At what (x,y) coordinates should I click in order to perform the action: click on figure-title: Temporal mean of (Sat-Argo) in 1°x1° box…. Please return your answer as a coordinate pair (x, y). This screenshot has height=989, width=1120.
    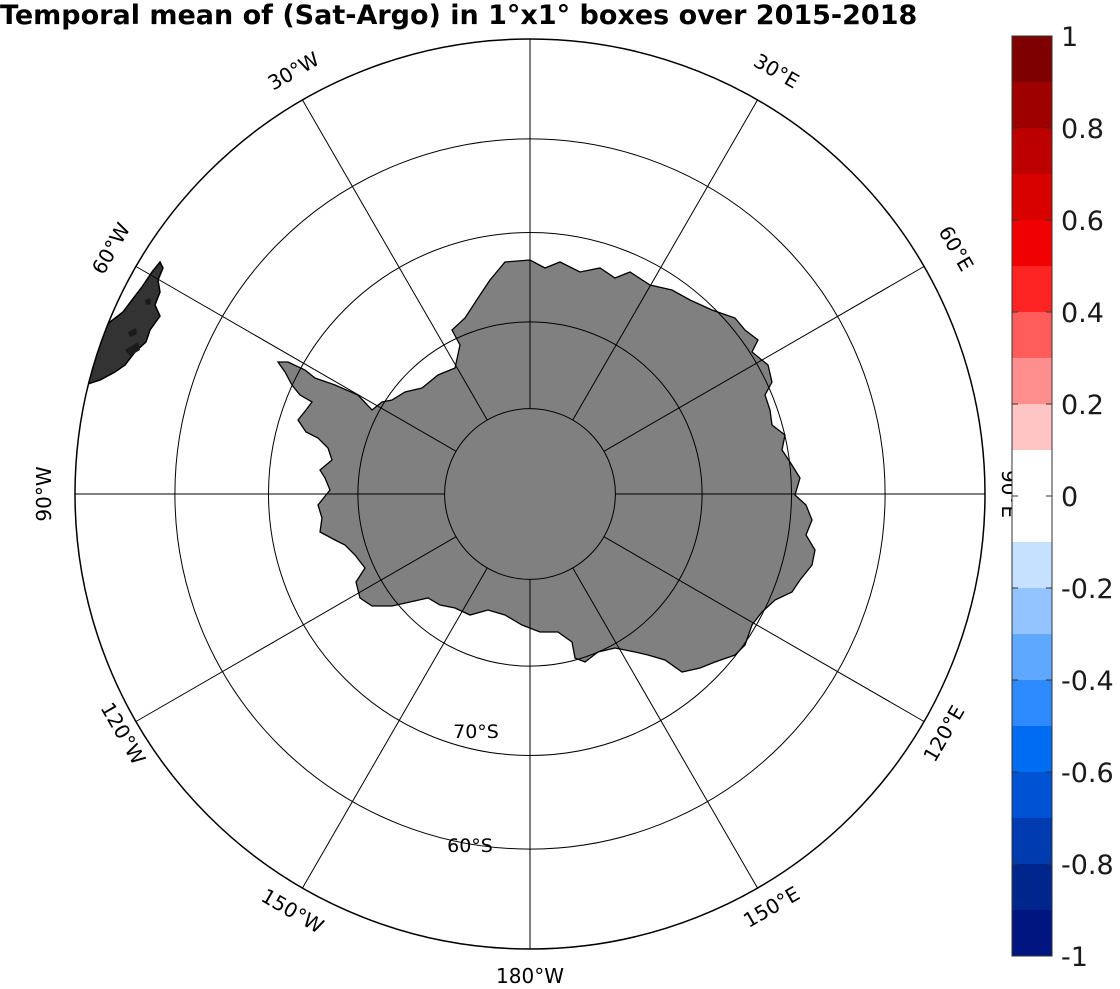
    Looking at the image, I should click on (458, 15).